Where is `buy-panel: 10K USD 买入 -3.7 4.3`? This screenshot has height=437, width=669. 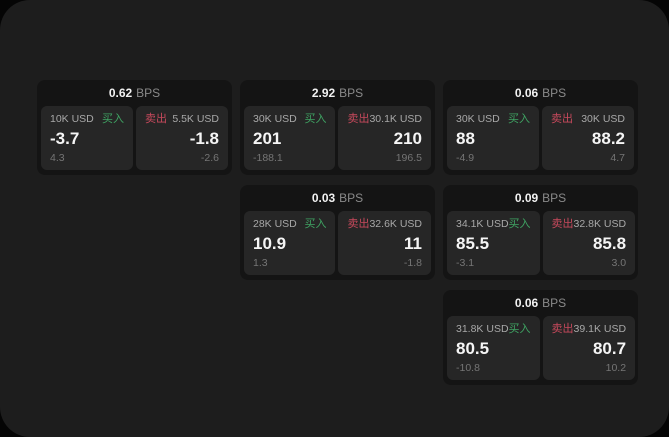 buy-panel: 10K USD 买入 -3.7 4.3 is located at coordinates (87, 138).